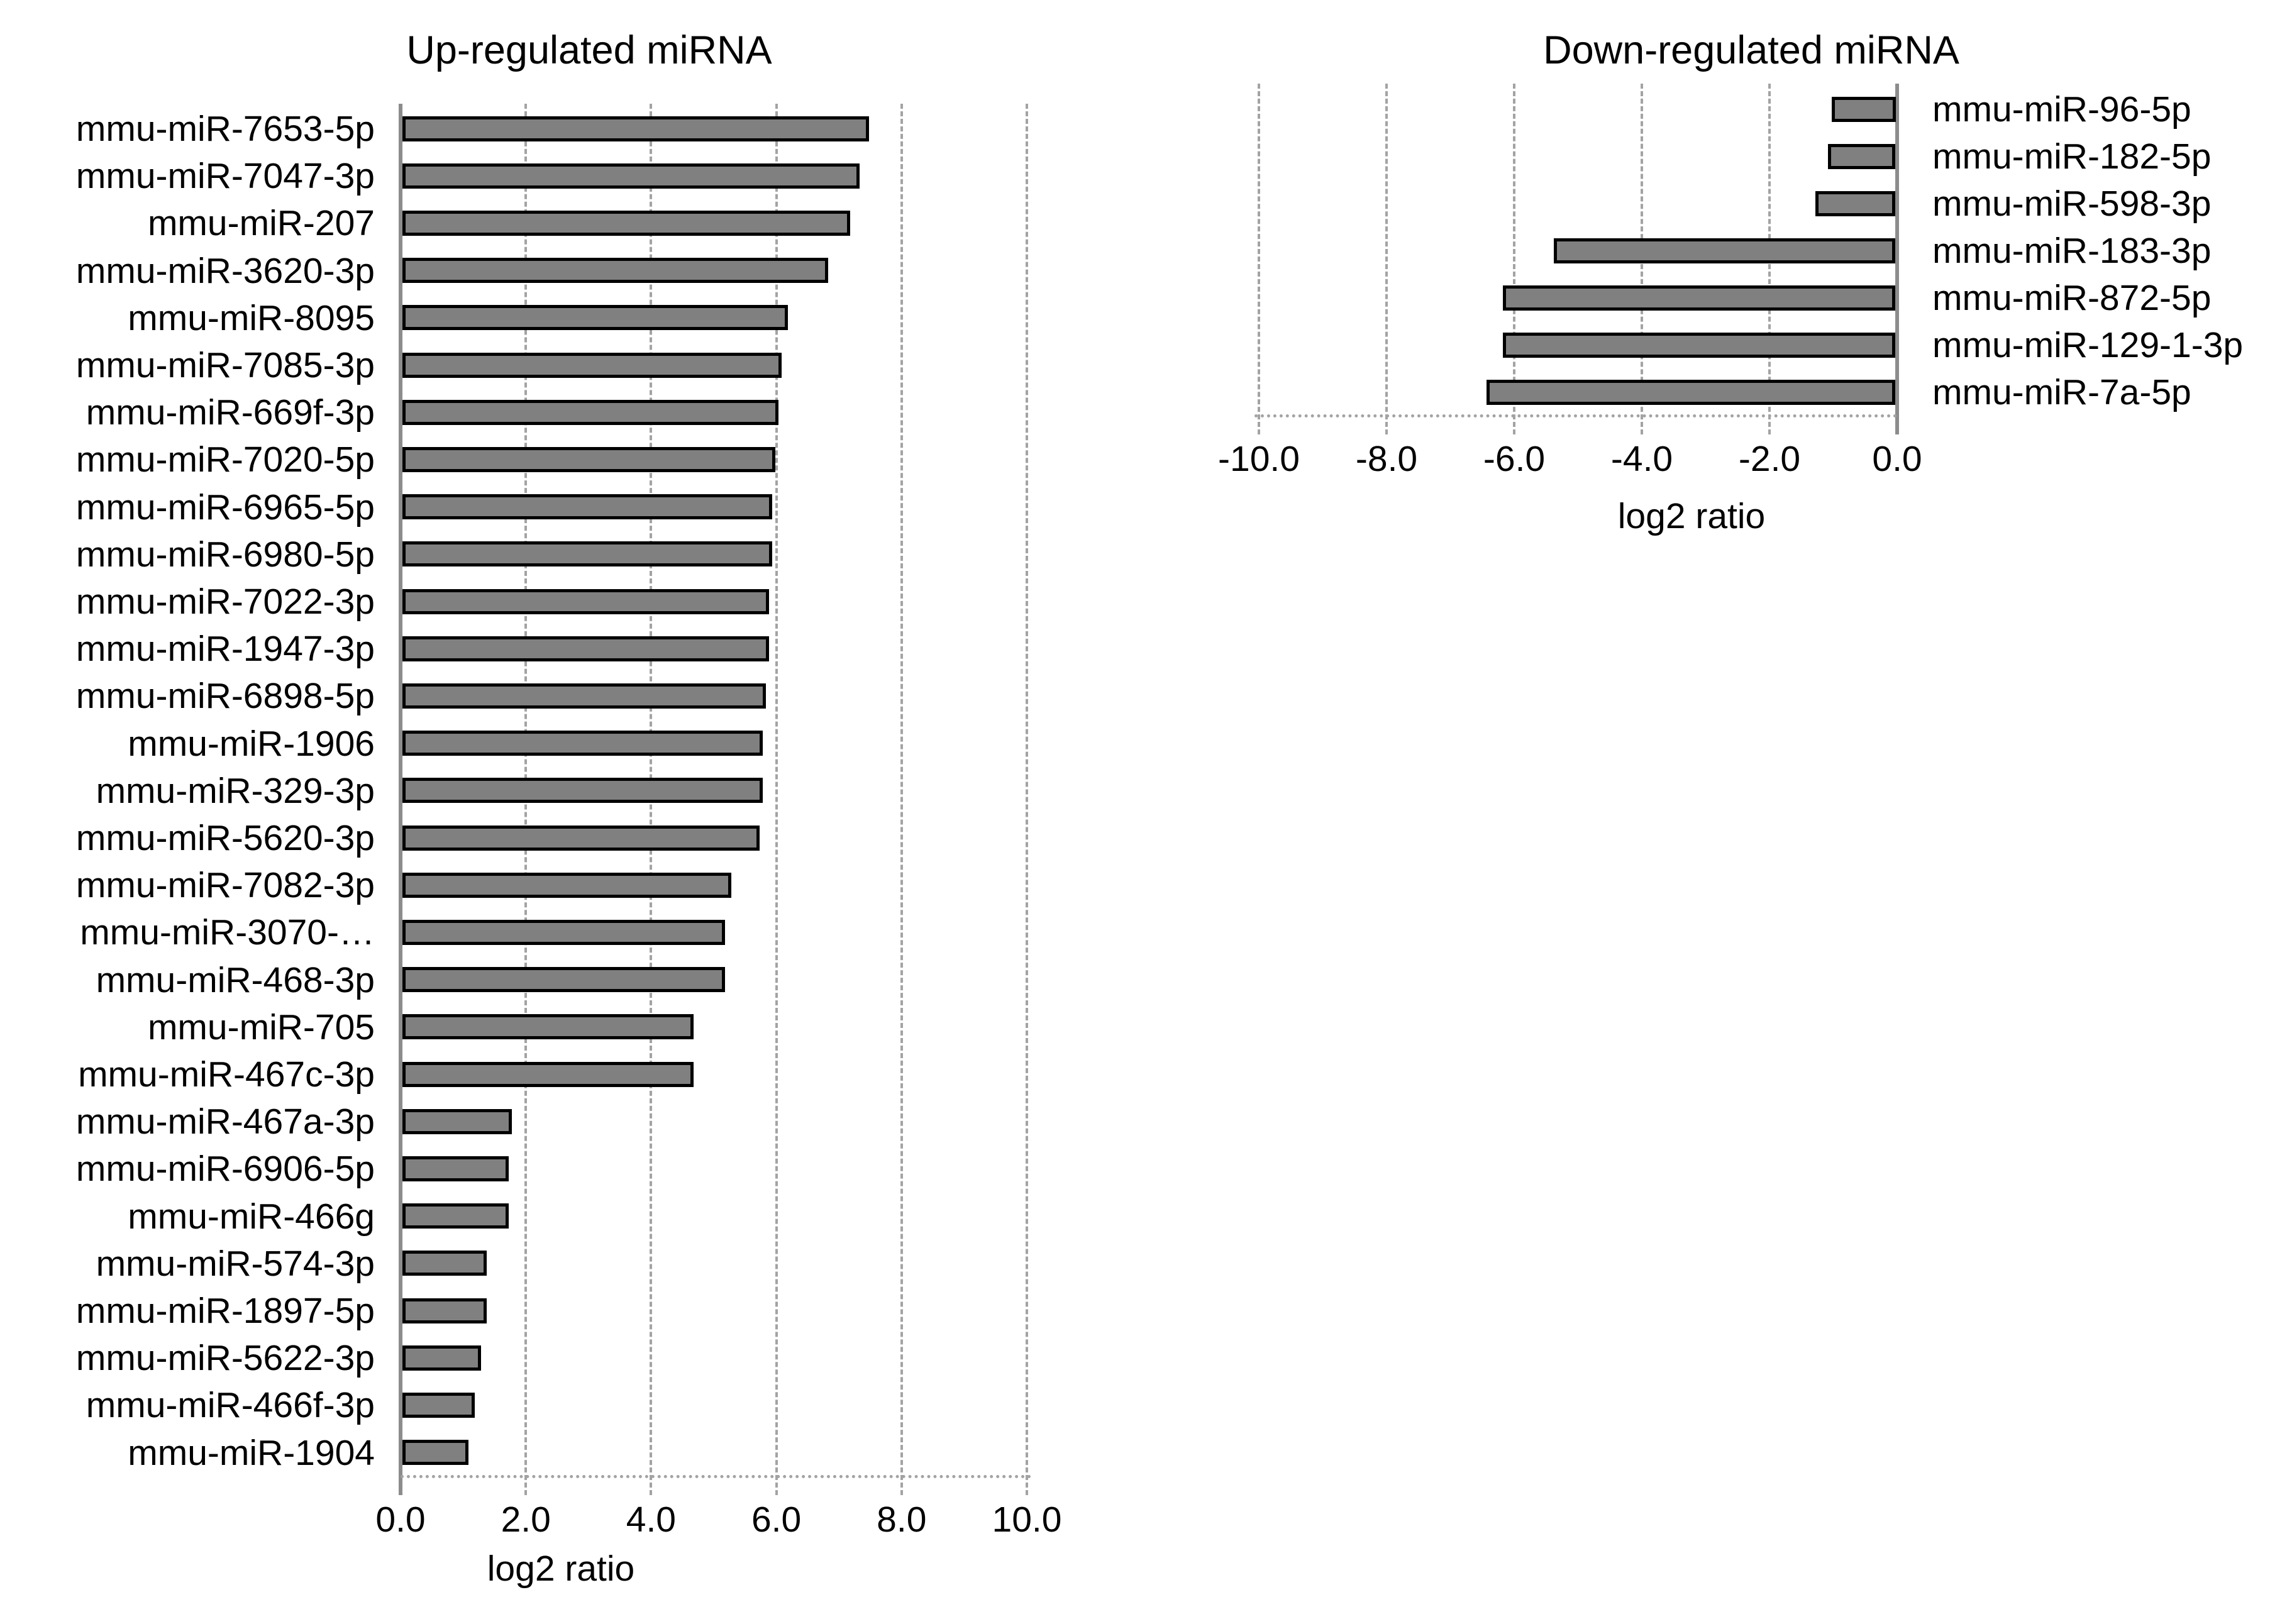 This screenshot has width=2287, height=1624. I want to click on up-chart-category-label: mmu-miR-467c-3p, so click(226, 1074).